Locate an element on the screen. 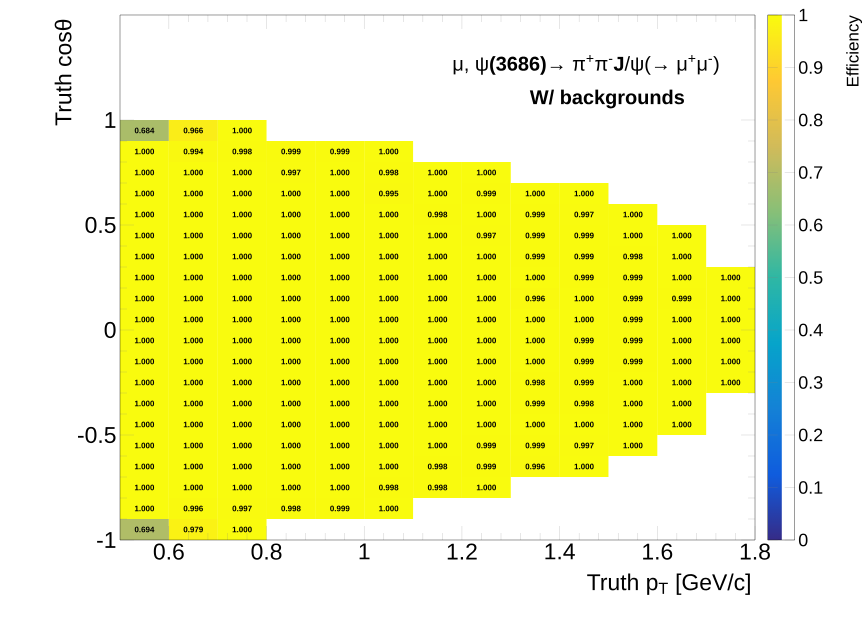 The width and height of the screenshot is (868, 626). text: W/ backgrounds is located at coordinates (607, 99).